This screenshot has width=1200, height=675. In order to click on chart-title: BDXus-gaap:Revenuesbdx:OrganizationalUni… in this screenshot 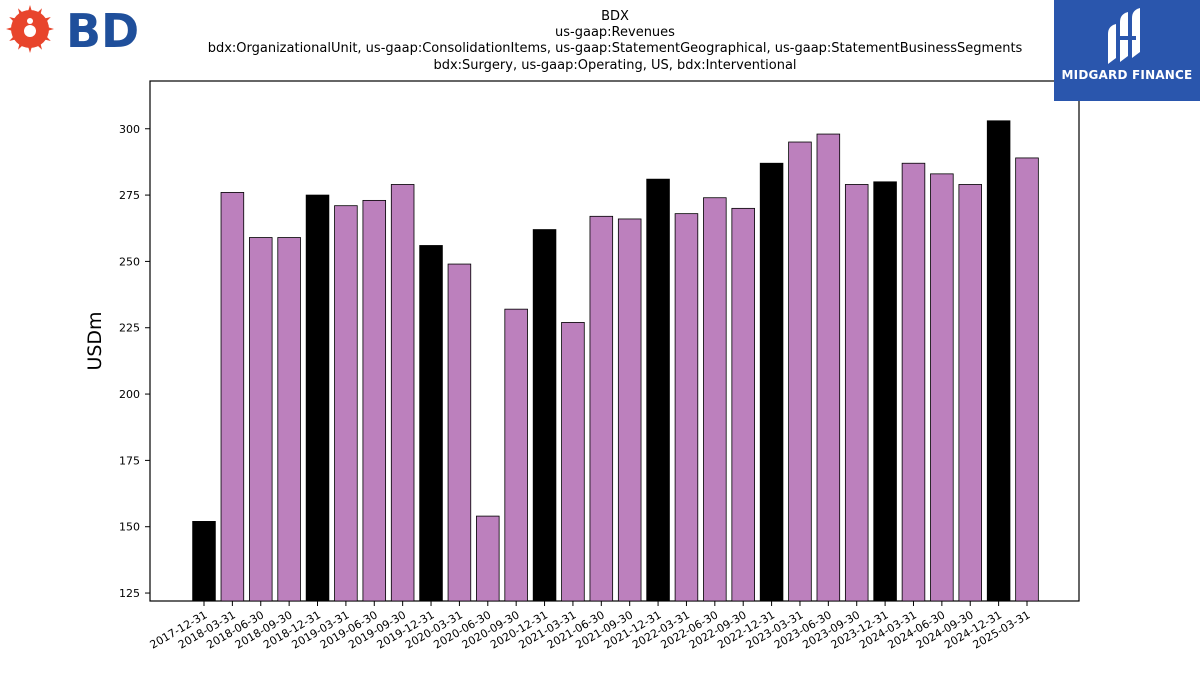, I will do `click(615, 41)`.